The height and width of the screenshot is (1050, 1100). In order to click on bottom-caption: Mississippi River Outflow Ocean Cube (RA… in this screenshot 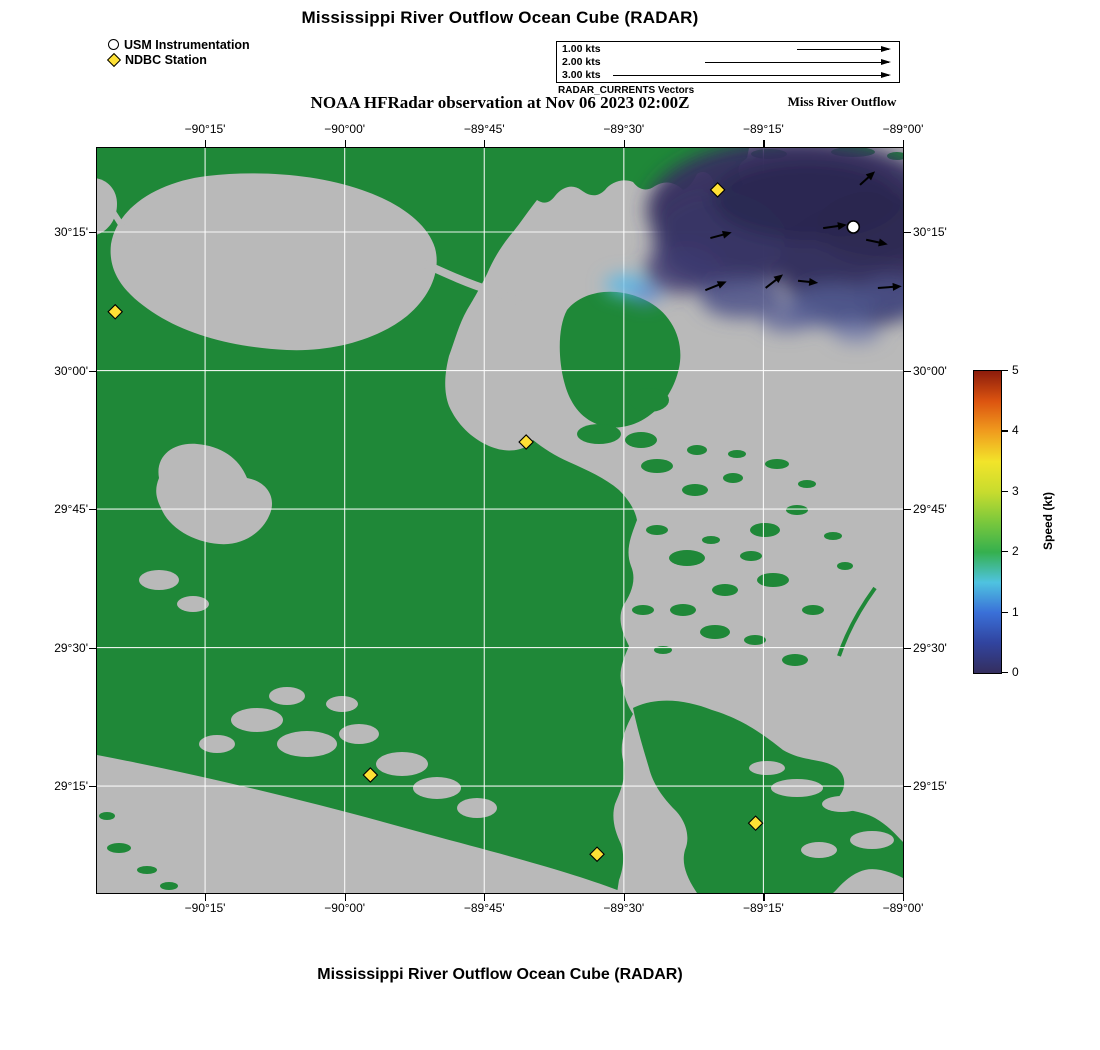, I will do `click(500, 974)`.